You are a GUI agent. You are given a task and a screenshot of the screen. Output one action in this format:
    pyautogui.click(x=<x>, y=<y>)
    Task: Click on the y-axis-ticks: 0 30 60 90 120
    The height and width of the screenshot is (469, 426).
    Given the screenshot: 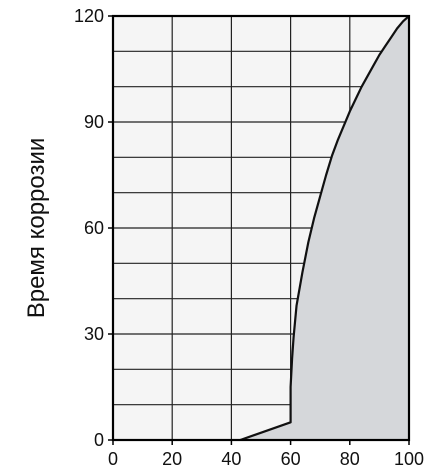 What is the action you would take?
    pyautogui.click(x=93, y=228)
    